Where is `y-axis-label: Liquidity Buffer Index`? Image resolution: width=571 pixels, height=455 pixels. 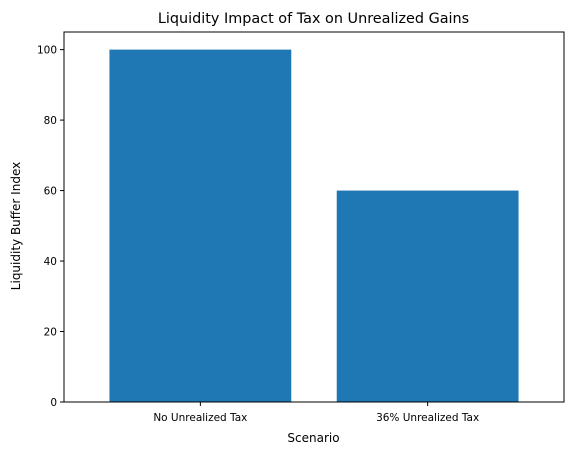 y-axis-label: Liquidity Buffer Index is located at coordinates (16, 226).